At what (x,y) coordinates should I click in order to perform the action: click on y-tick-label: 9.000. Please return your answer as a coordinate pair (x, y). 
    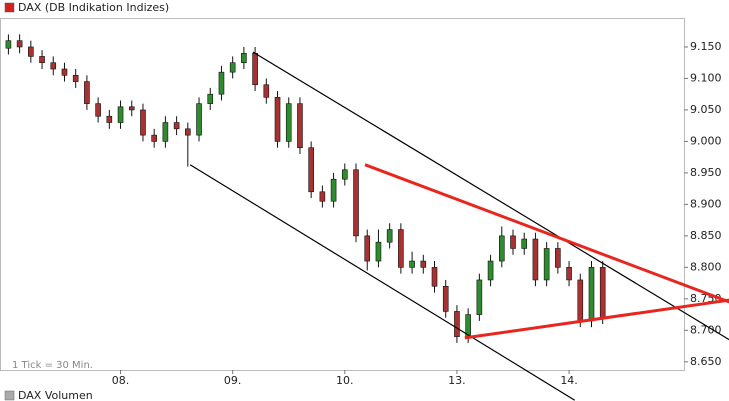
    Looking at the image, I should click on (706, 140).